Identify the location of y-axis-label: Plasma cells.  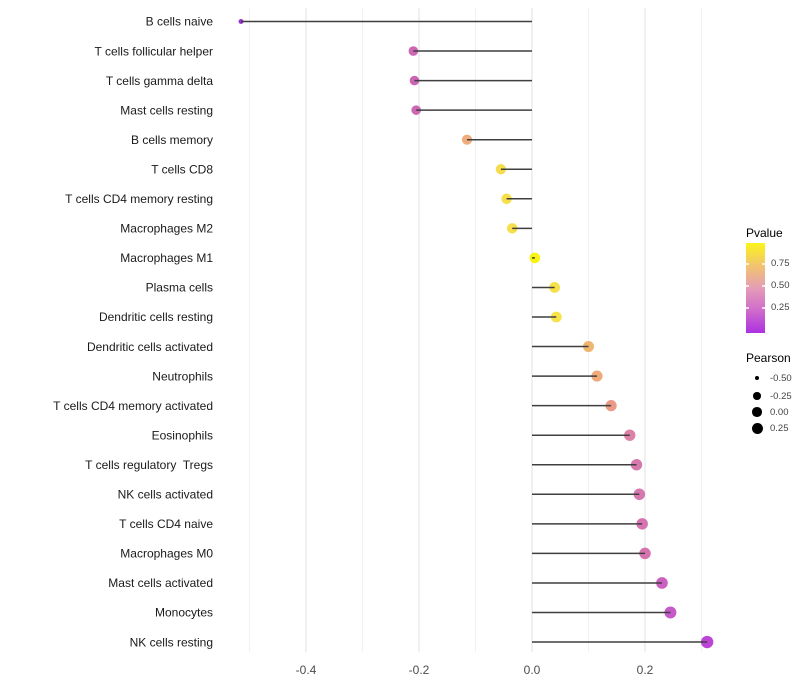
(179, 288).